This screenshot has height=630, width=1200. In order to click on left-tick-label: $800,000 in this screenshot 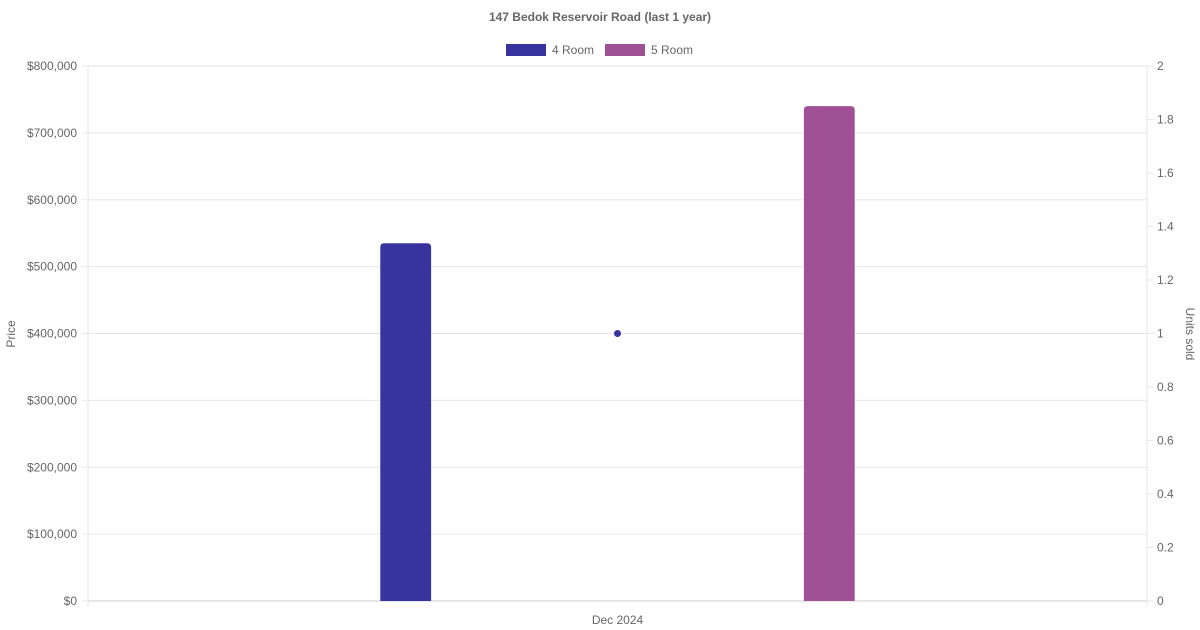, I will do `click(52, 66)`.